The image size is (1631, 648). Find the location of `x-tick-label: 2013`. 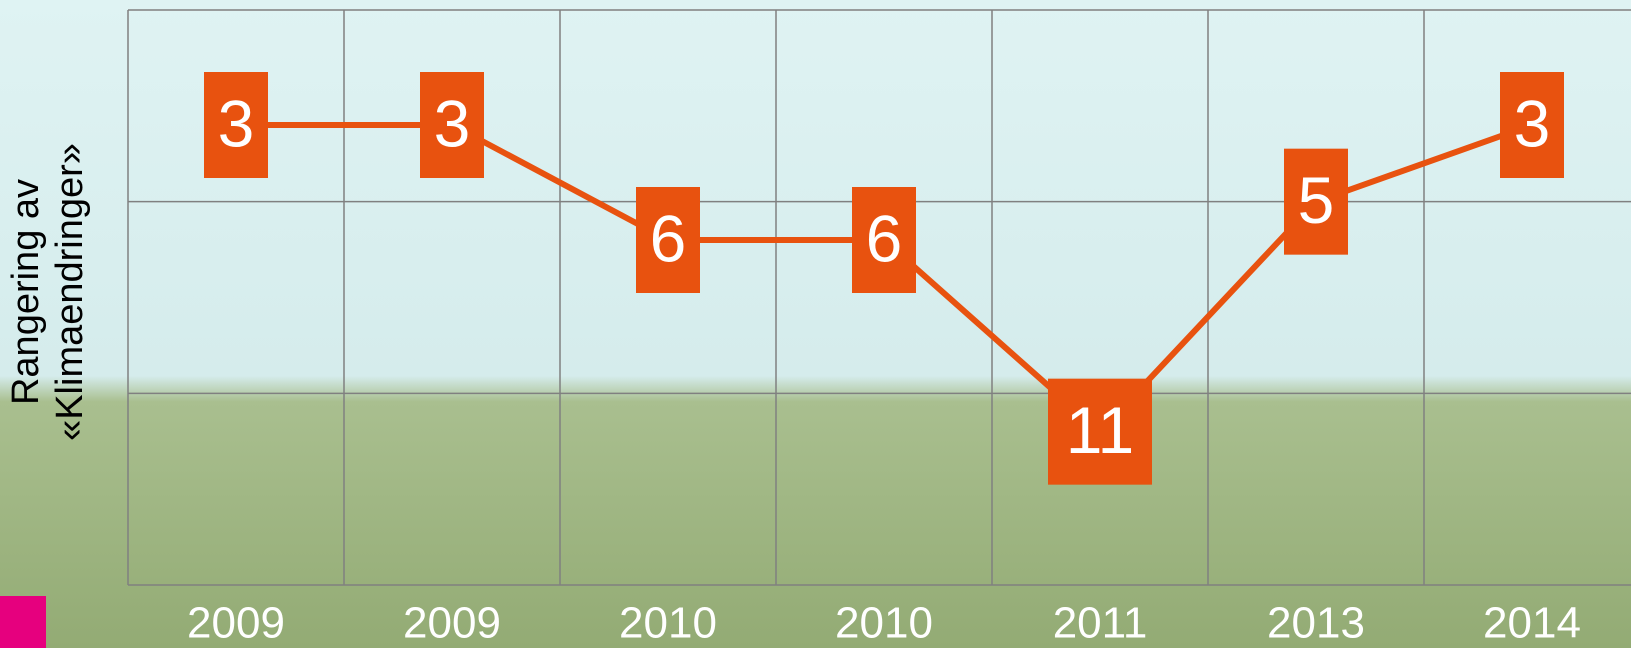

x-tick-label: 2013 is located at coordinates (1316, 623).